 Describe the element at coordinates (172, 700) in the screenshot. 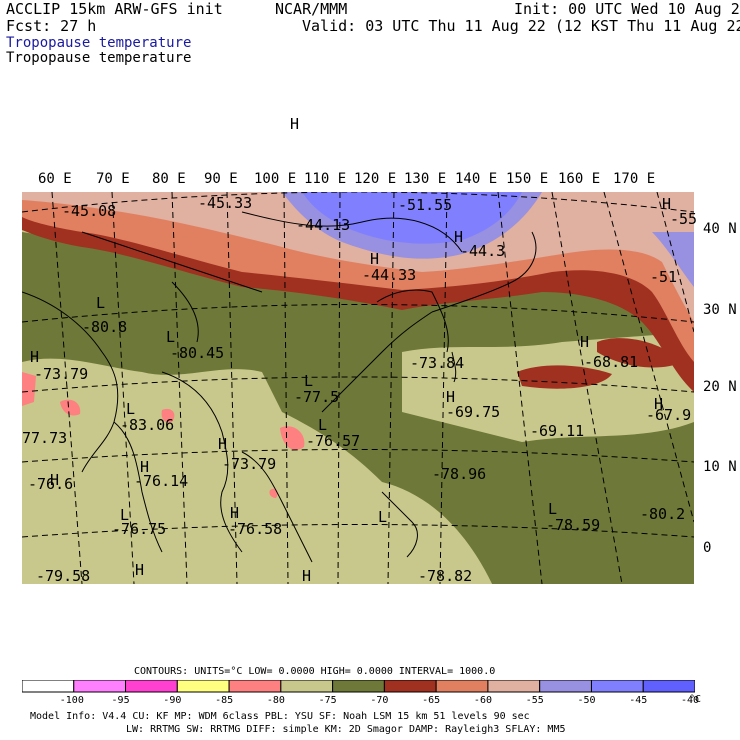

I see `colorbar-tick: -90` at that location.